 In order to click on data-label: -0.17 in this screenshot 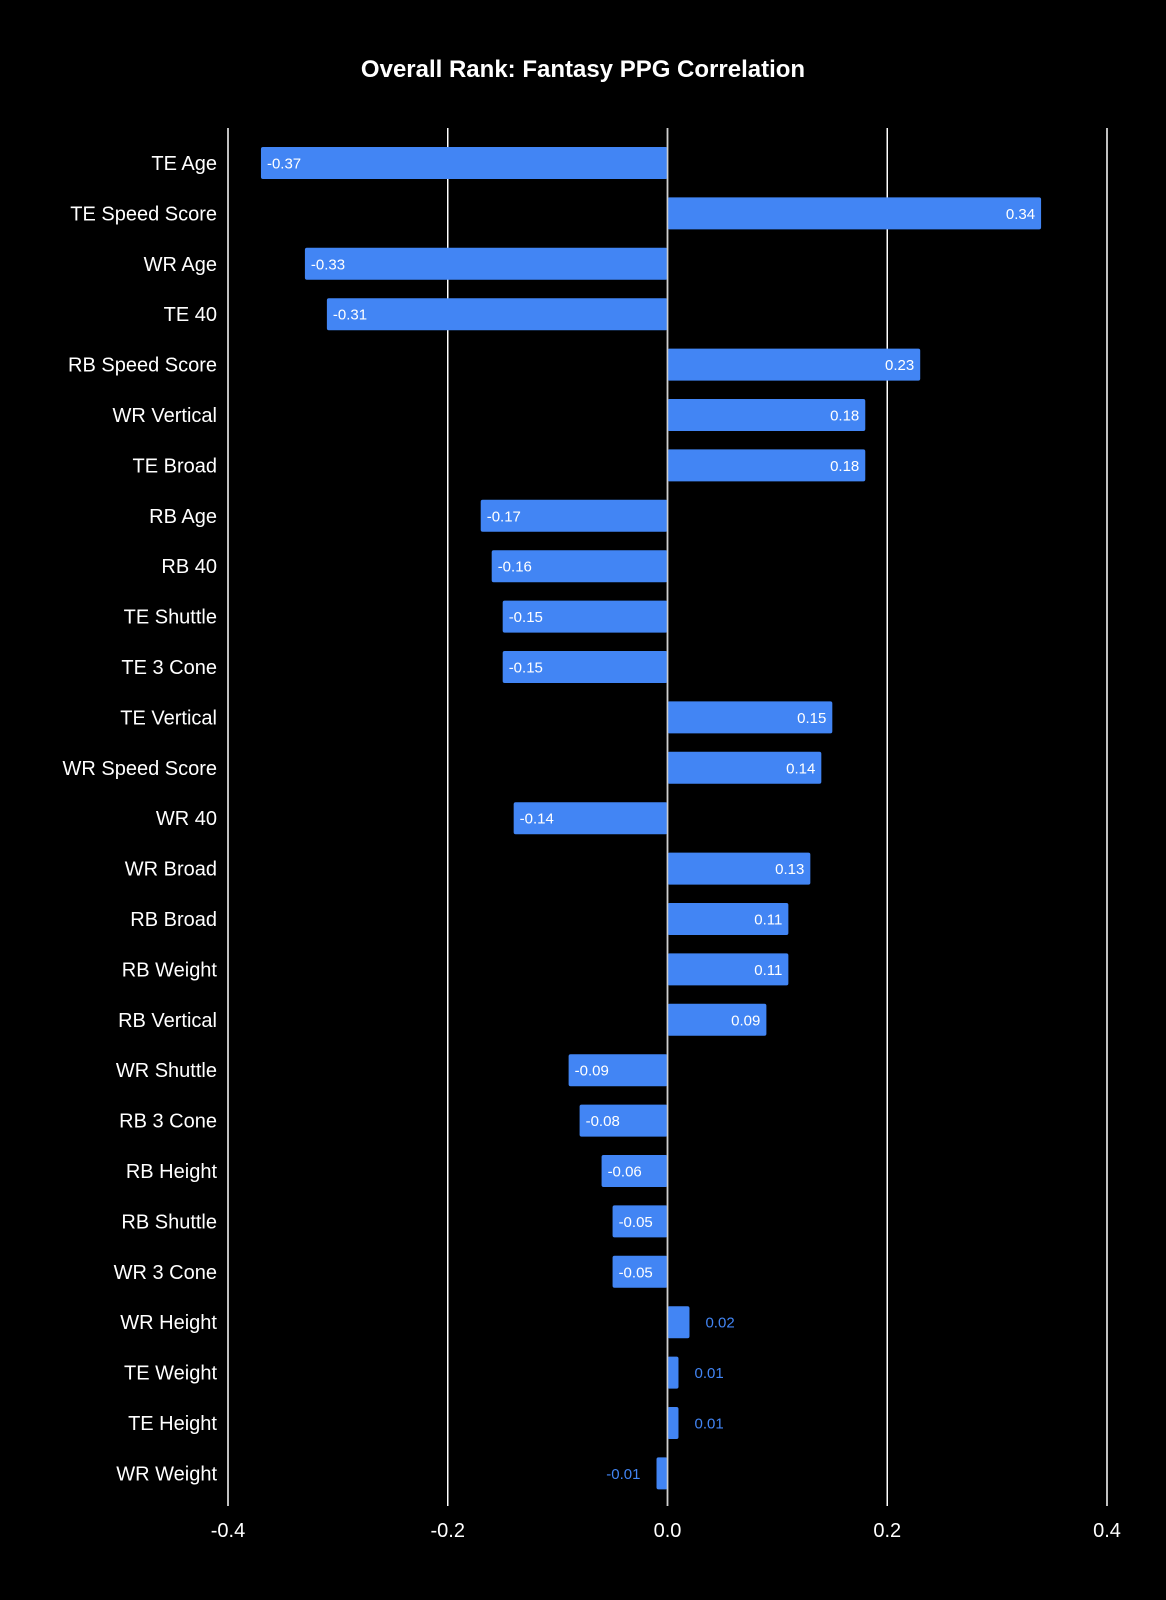, I will do `click(504, 516)`.